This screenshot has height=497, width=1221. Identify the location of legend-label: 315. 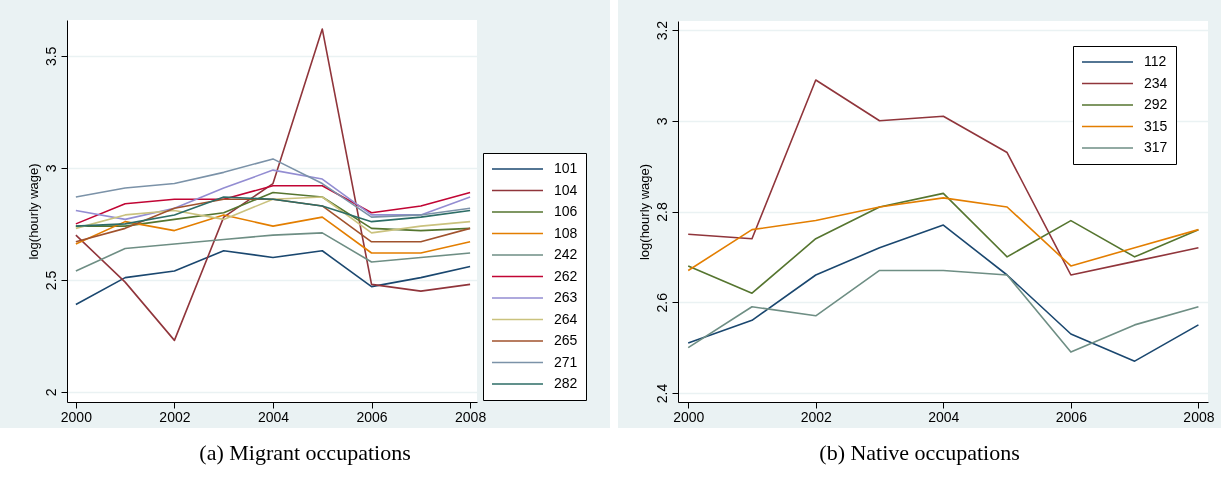
(1156, 125).